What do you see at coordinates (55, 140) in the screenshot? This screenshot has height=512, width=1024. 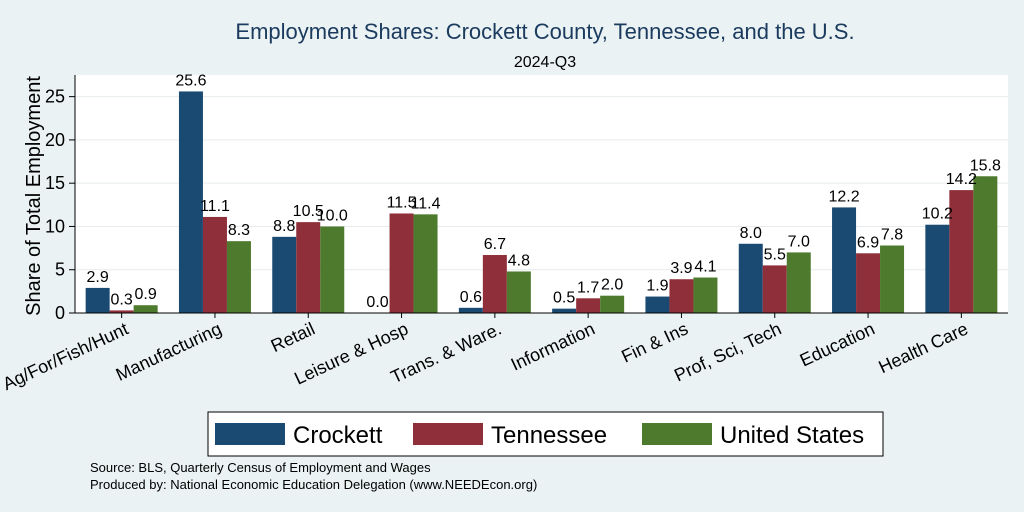 I see `y-tick-label: 20` at bounding box center [55, 140].